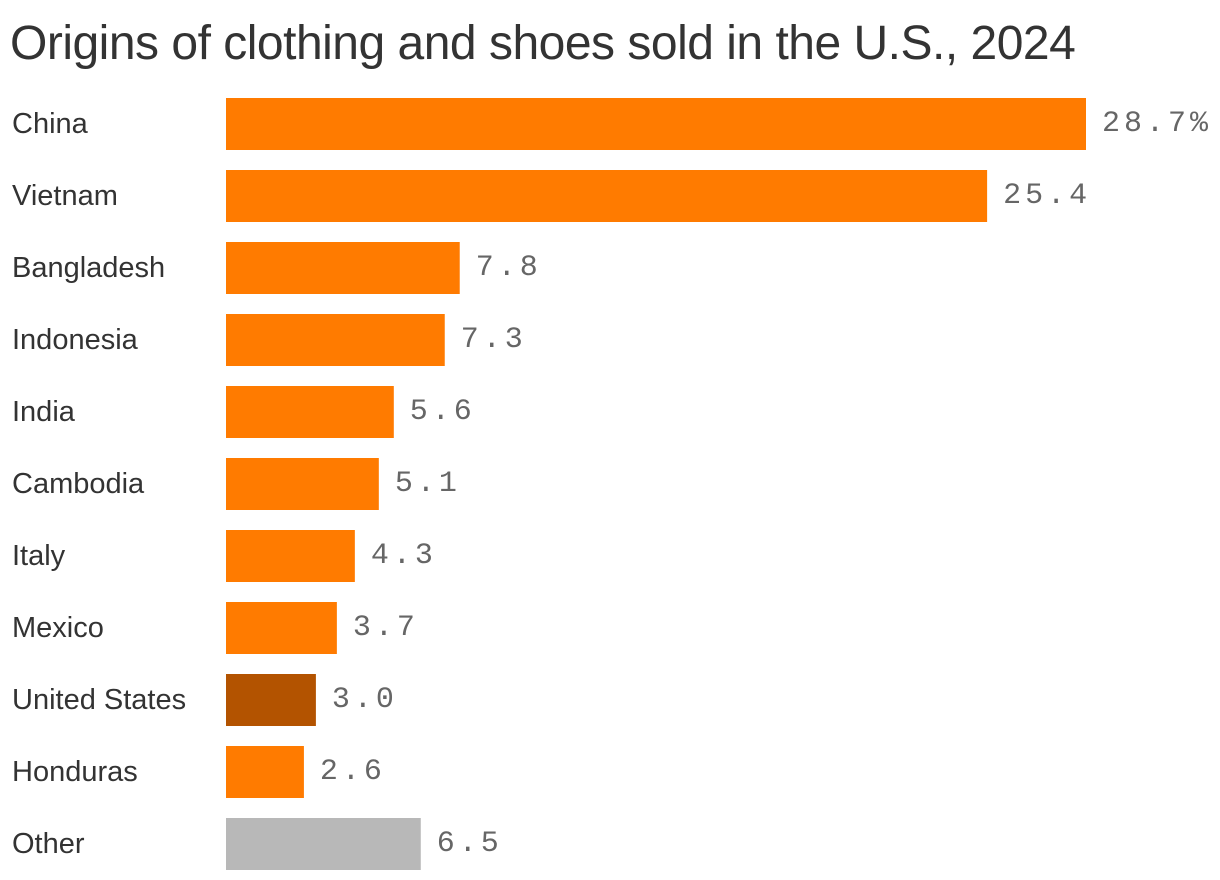  I want to click on bar-india, so click(310, 412).